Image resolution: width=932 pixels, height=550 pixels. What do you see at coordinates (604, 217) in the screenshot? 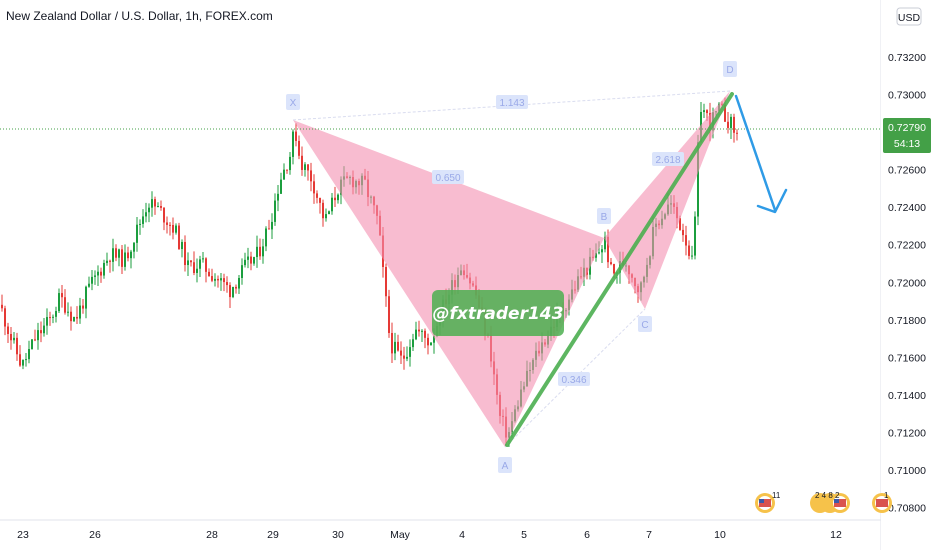
I see `svg-text: B` at bounding box center [604, 217].